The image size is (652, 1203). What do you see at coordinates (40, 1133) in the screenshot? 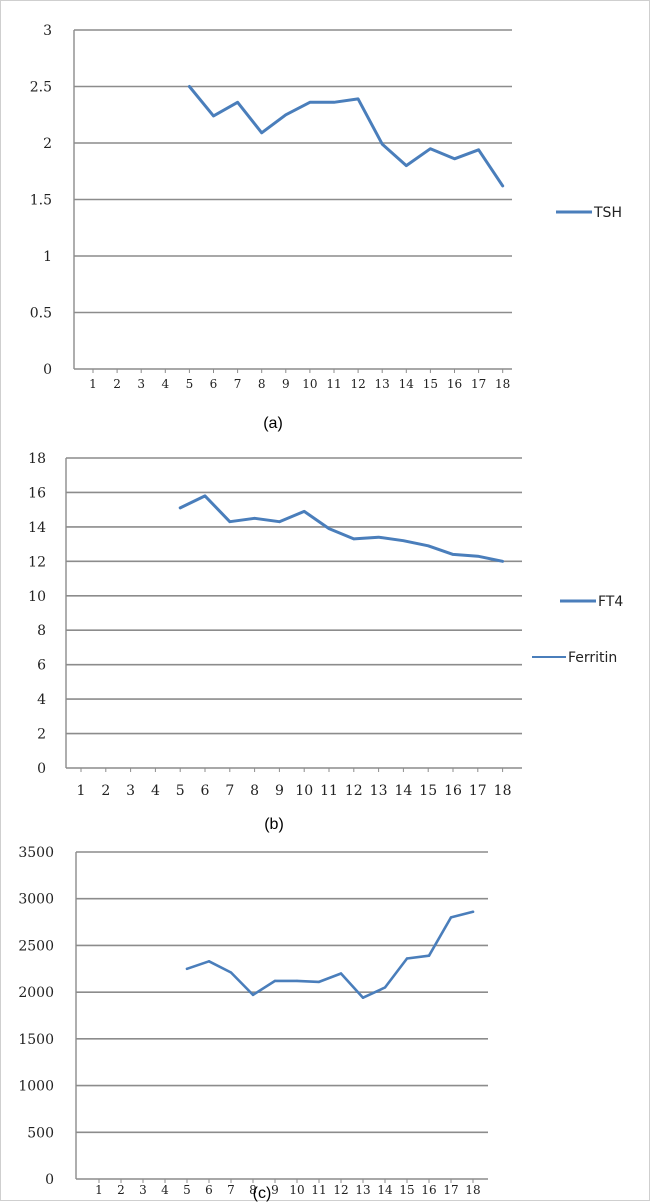
I see `y-tick-label: 500` at bounding box center [40, 1133].